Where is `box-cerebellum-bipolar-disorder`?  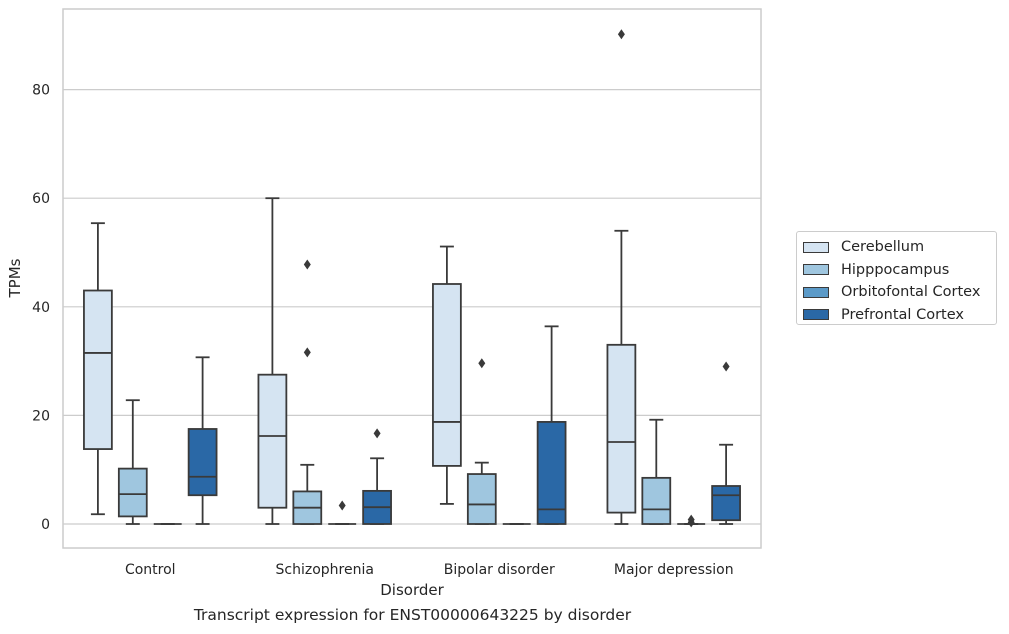 box-cerebellum-bipolar-disorder is located at coordinates (447, 375).